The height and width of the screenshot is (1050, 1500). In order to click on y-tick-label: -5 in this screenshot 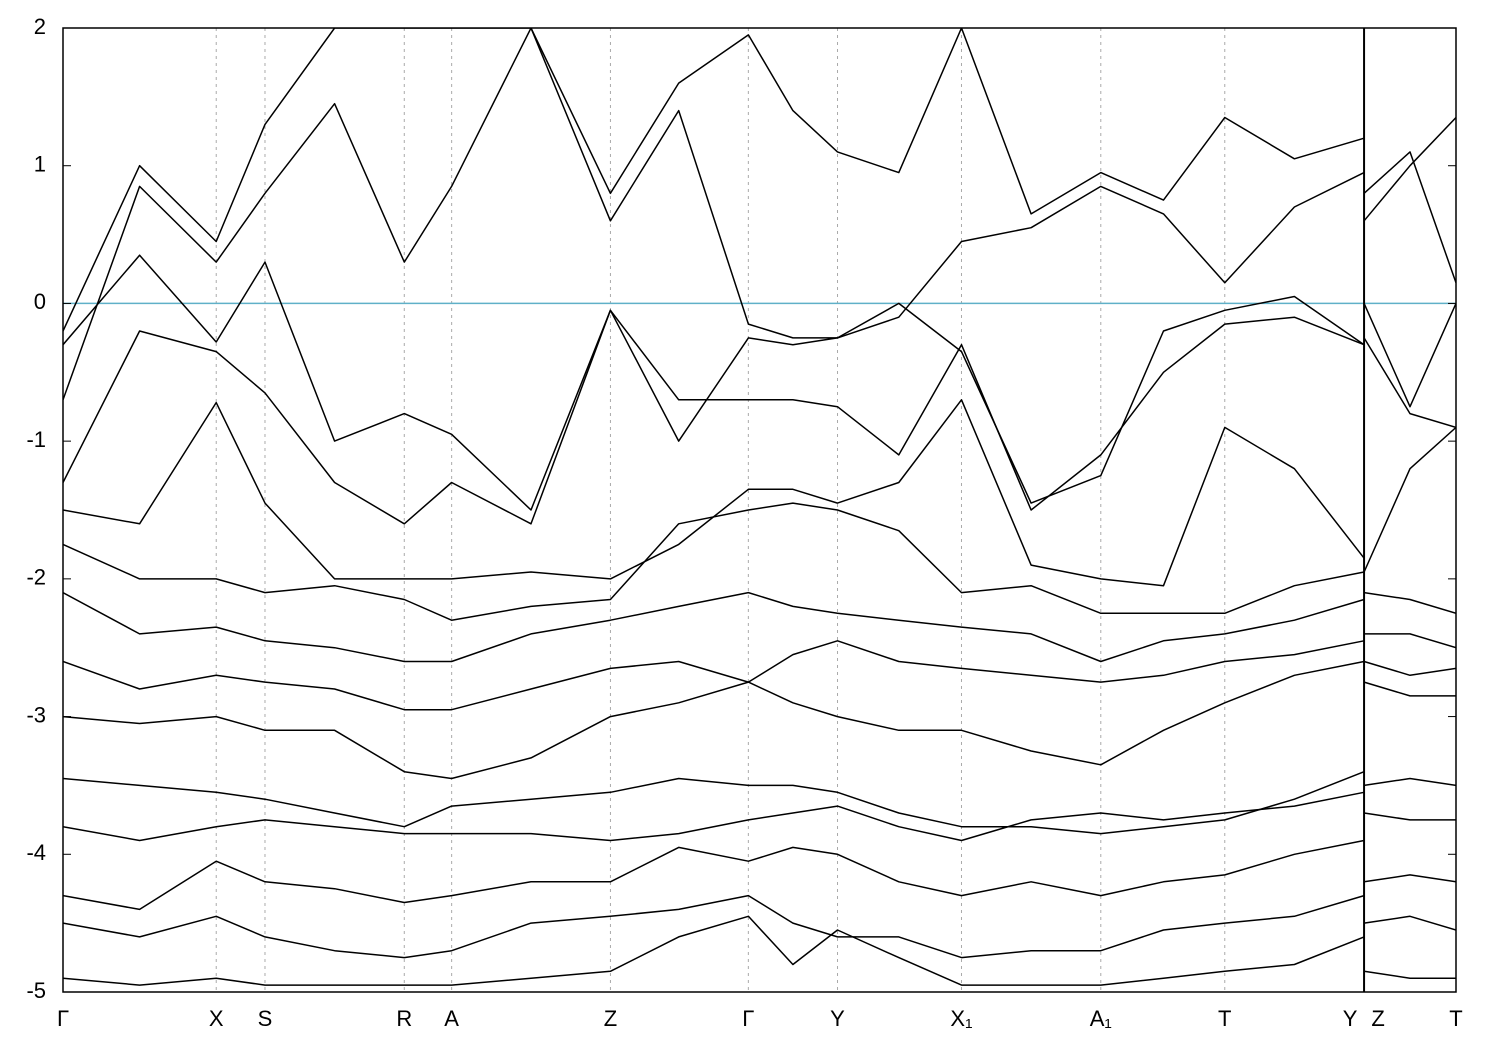, I will do `click(36, 990)`.